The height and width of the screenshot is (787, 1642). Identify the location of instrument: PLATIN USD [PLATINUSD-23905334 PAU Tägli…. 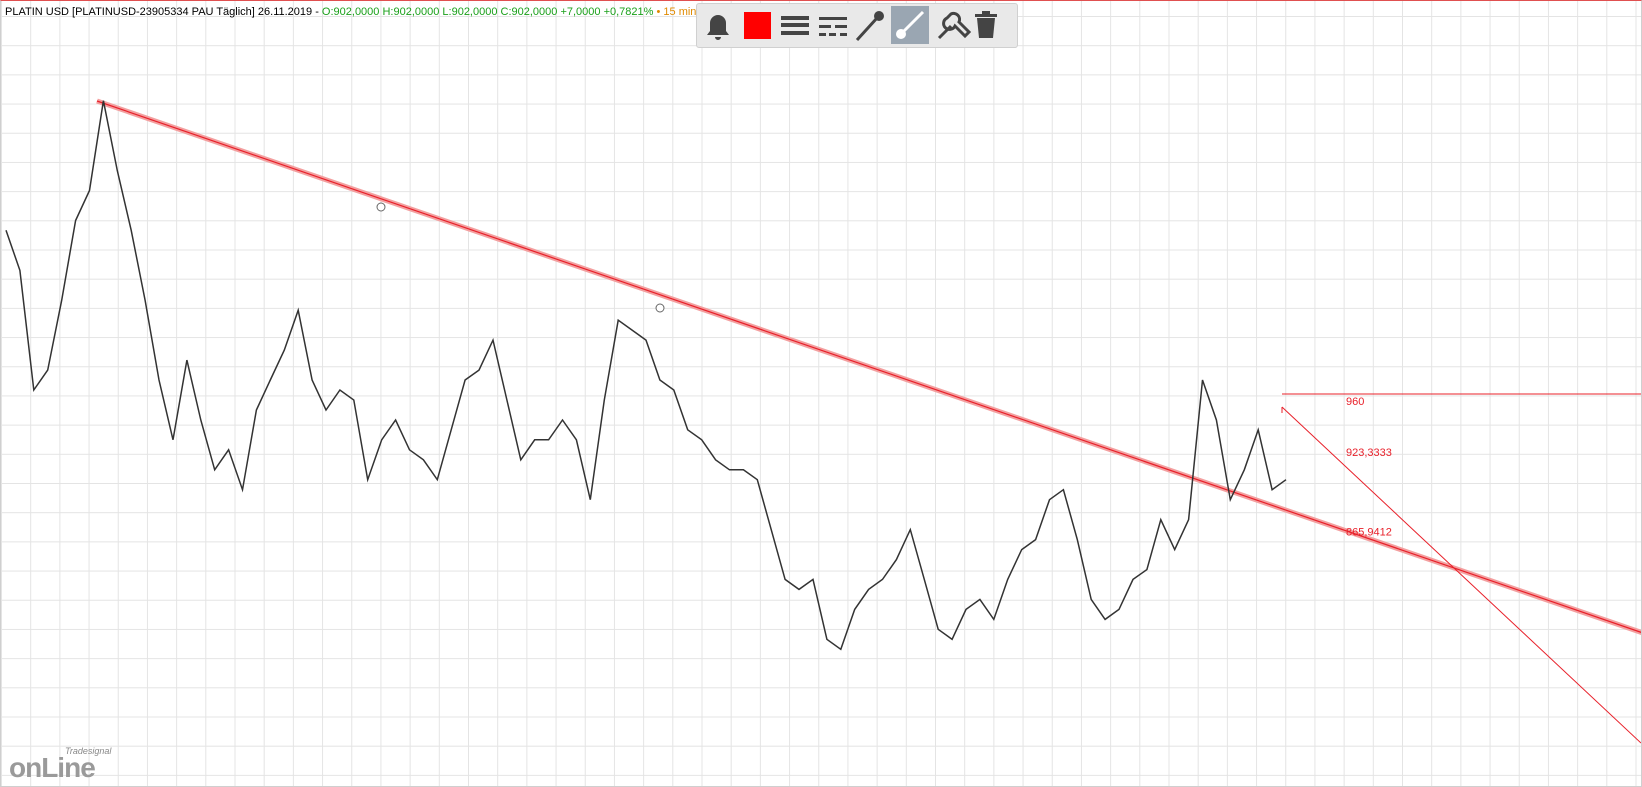
(162, 12).